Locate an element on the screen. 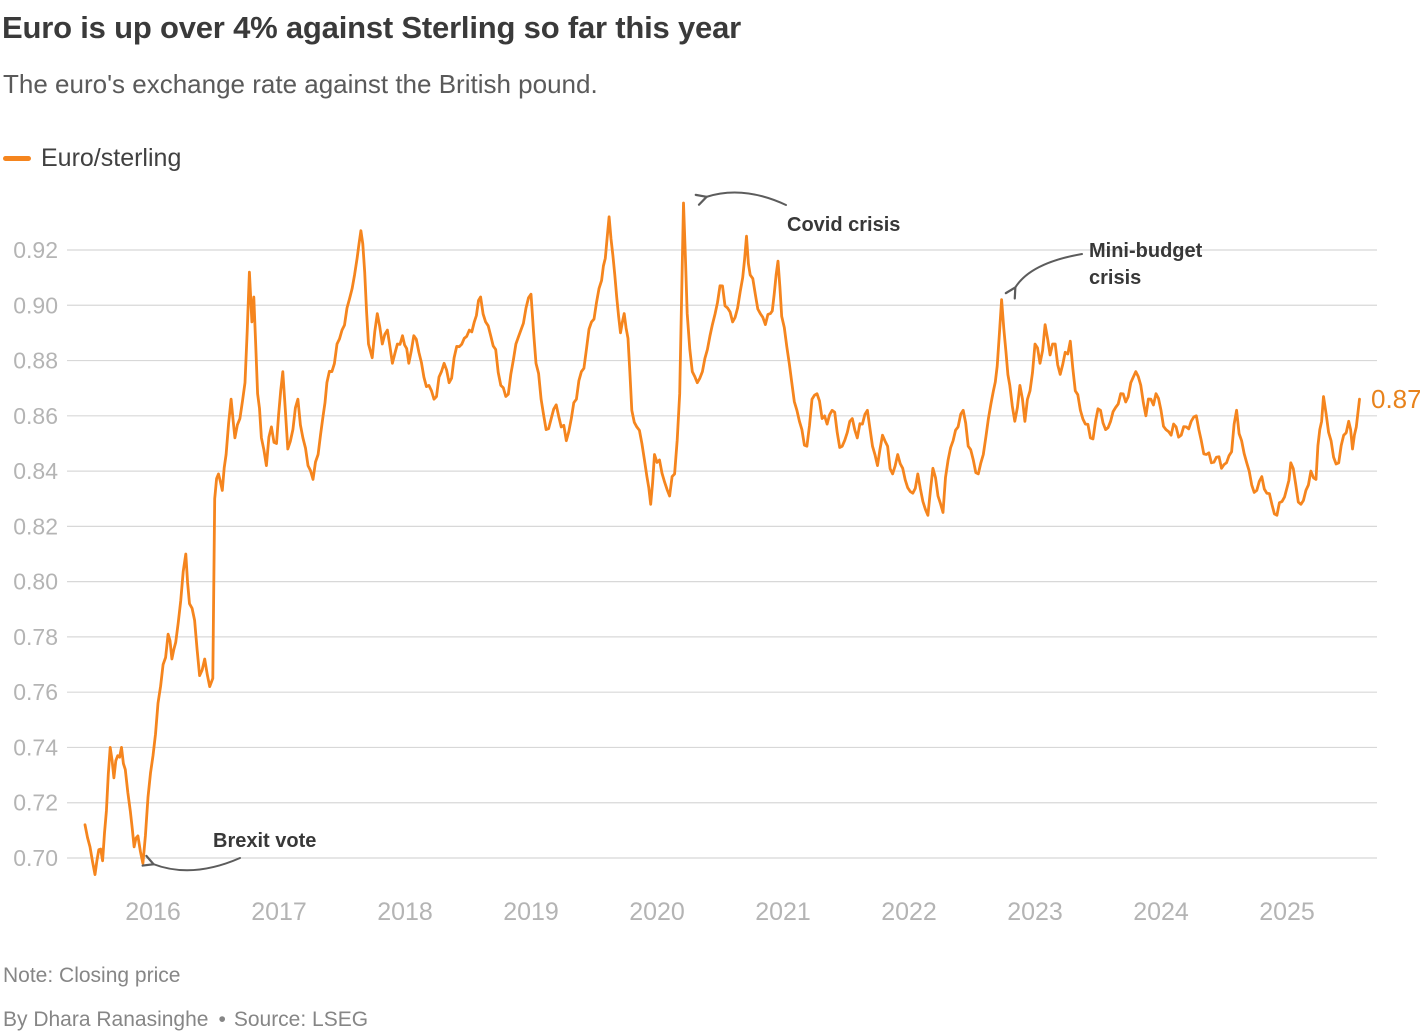 The height and width of the screenshot is (1036, 1420). y-axis-tick-label: 0.92 is located at coordinates (35, 250).